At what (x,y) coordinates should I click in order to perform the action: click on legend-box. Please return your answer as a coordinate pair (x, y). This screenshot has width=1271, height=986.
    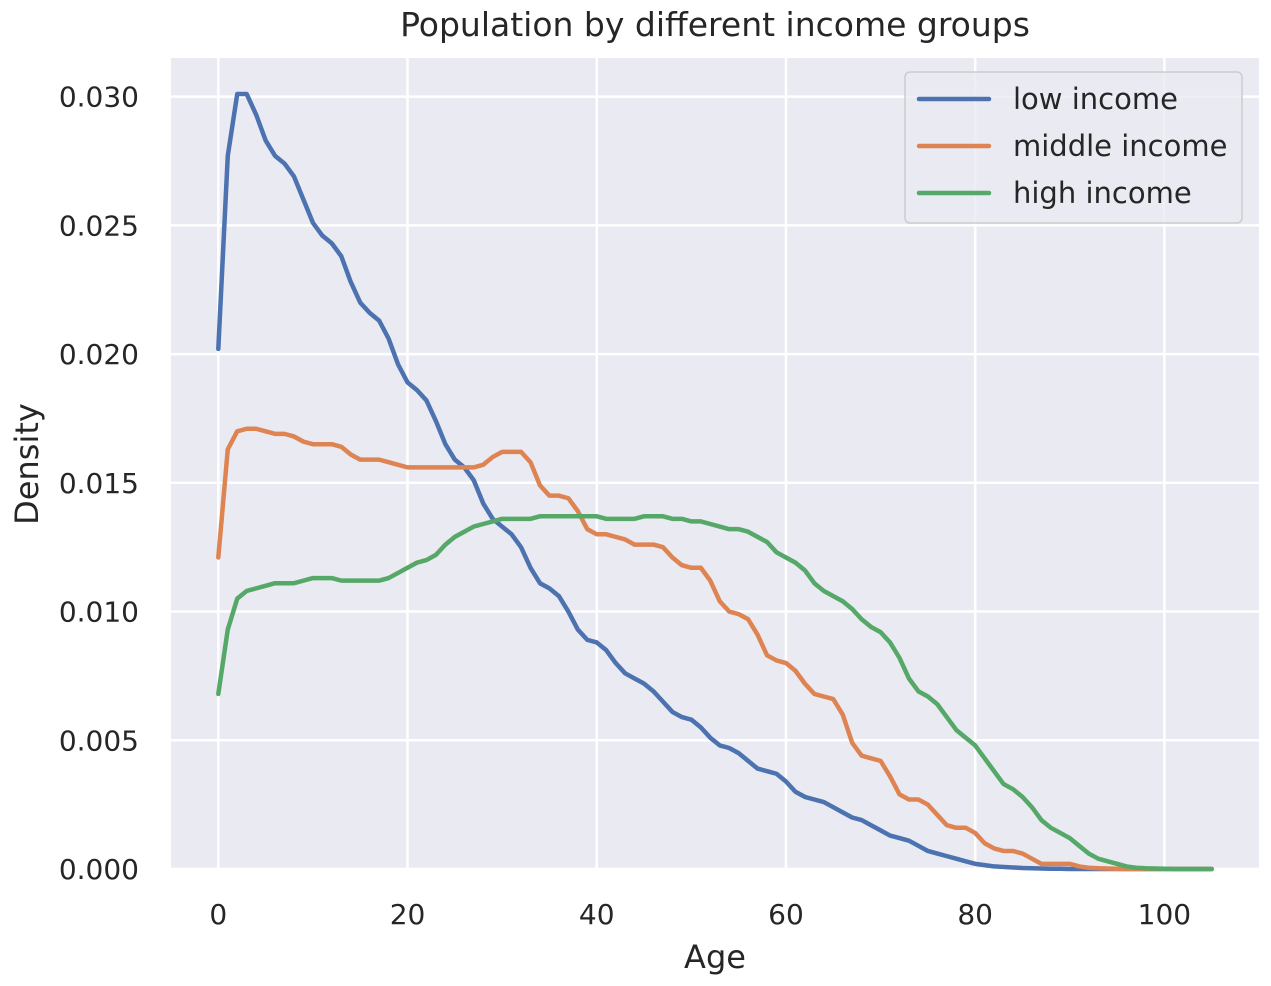
    Looking at the image, I should click on (1073, 147).